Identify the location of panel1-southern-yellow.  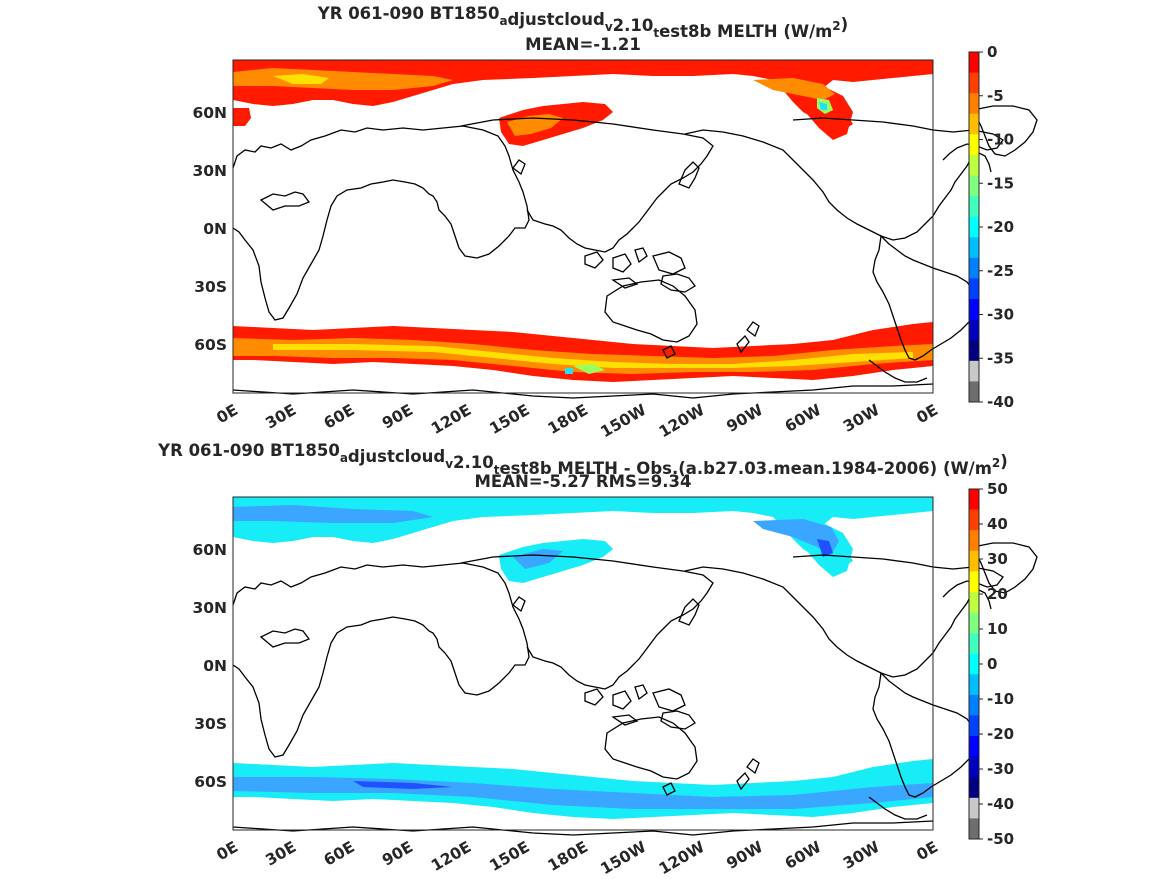
(593, 356).